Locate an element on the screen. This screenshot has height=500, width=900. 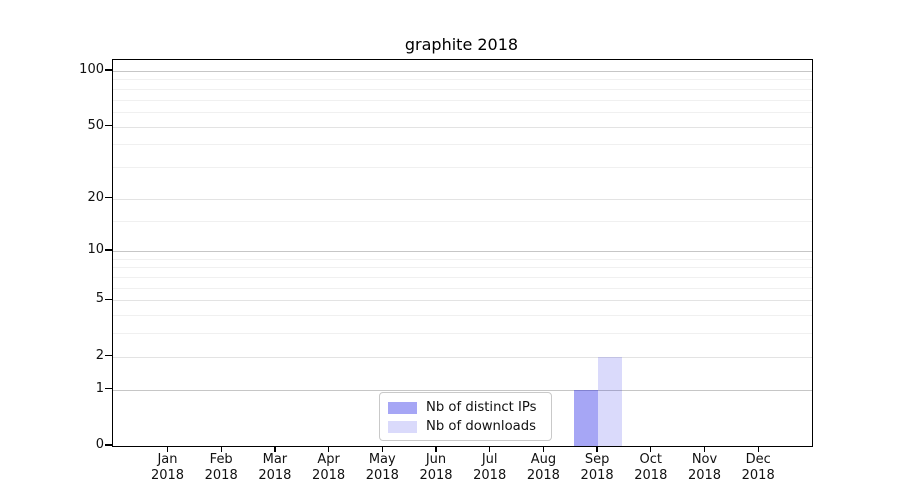
x-tick-label: Jun 2018 is located at coordinates (436, 467).